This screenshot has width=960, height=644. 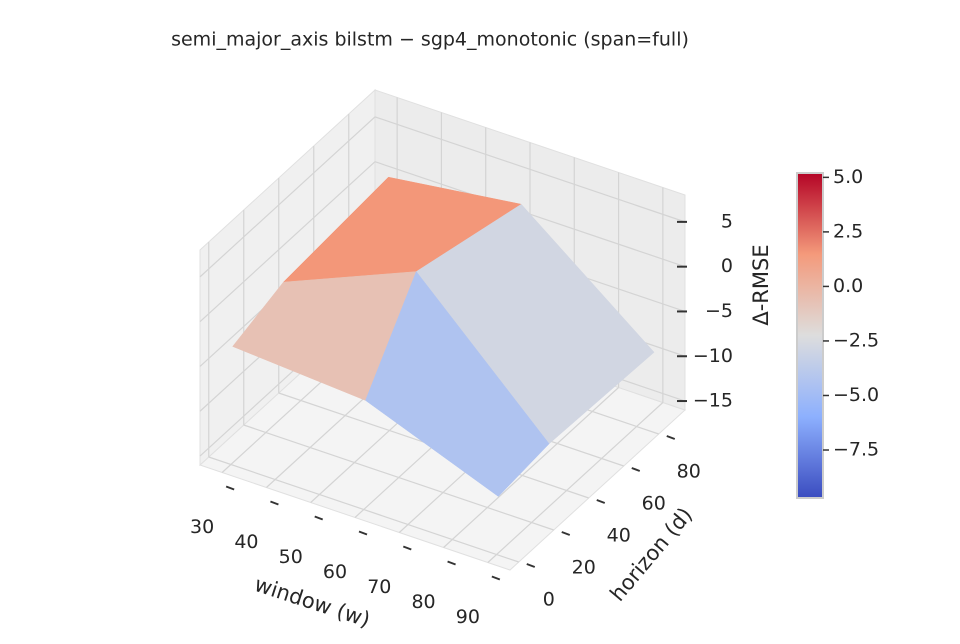 What do you see at coordinates (848, 177) in the screenshot?
I see `colorbar-tick-label: 5.0` at bounding box center [848, 177].